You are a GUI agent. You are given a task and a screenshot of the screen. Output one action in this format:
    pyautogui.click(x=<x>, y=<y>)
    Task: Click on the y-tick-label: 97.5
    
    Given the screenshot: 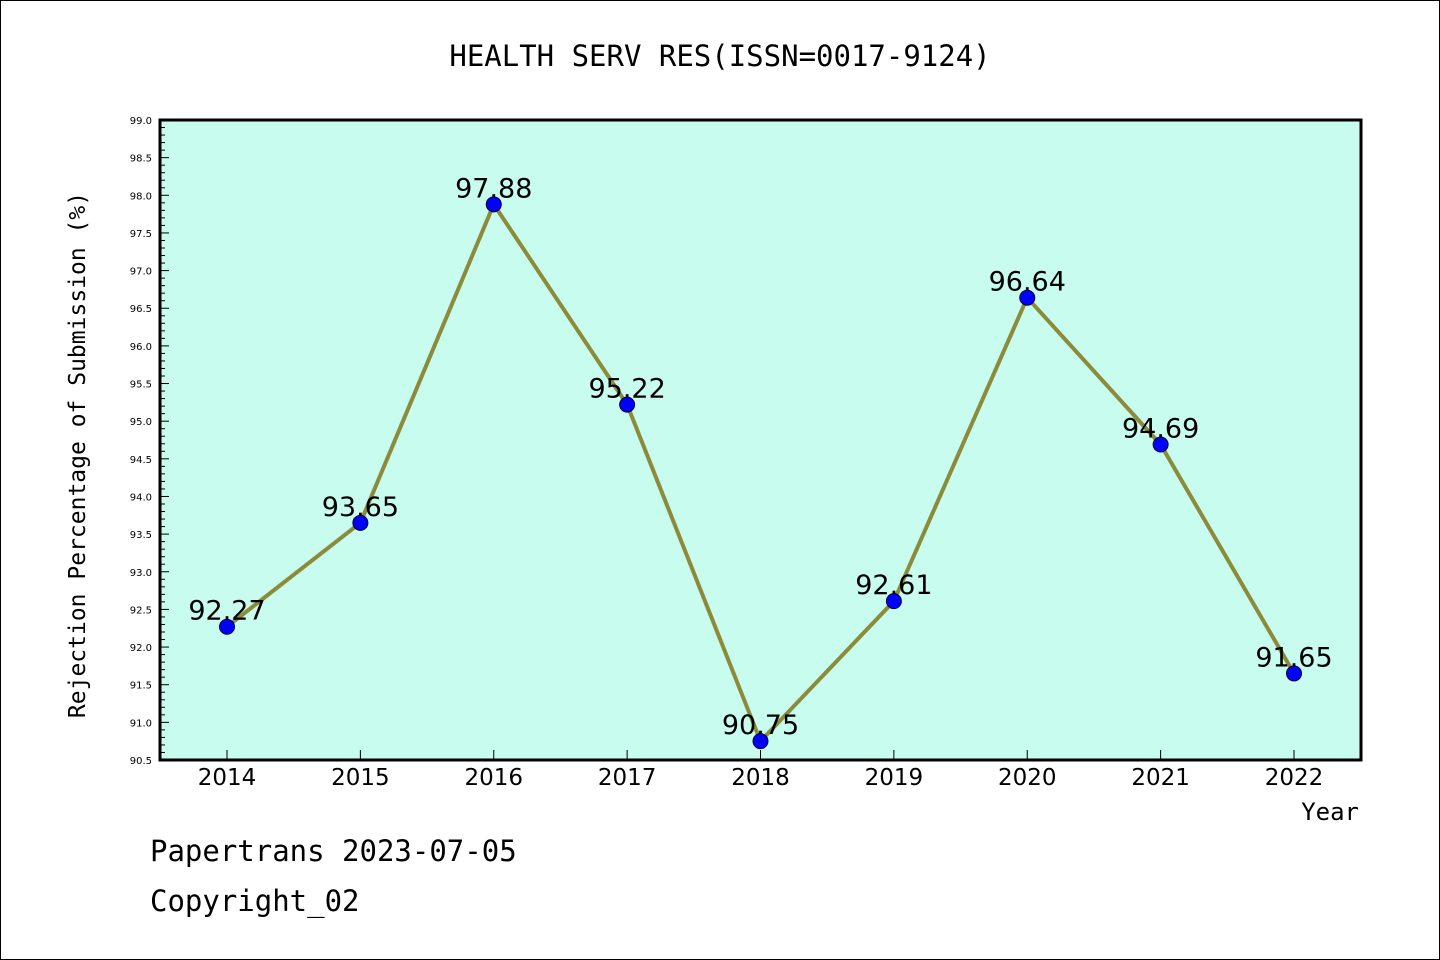 What is the action you would take?
    pyautogui.click(x=141, y=234)
    